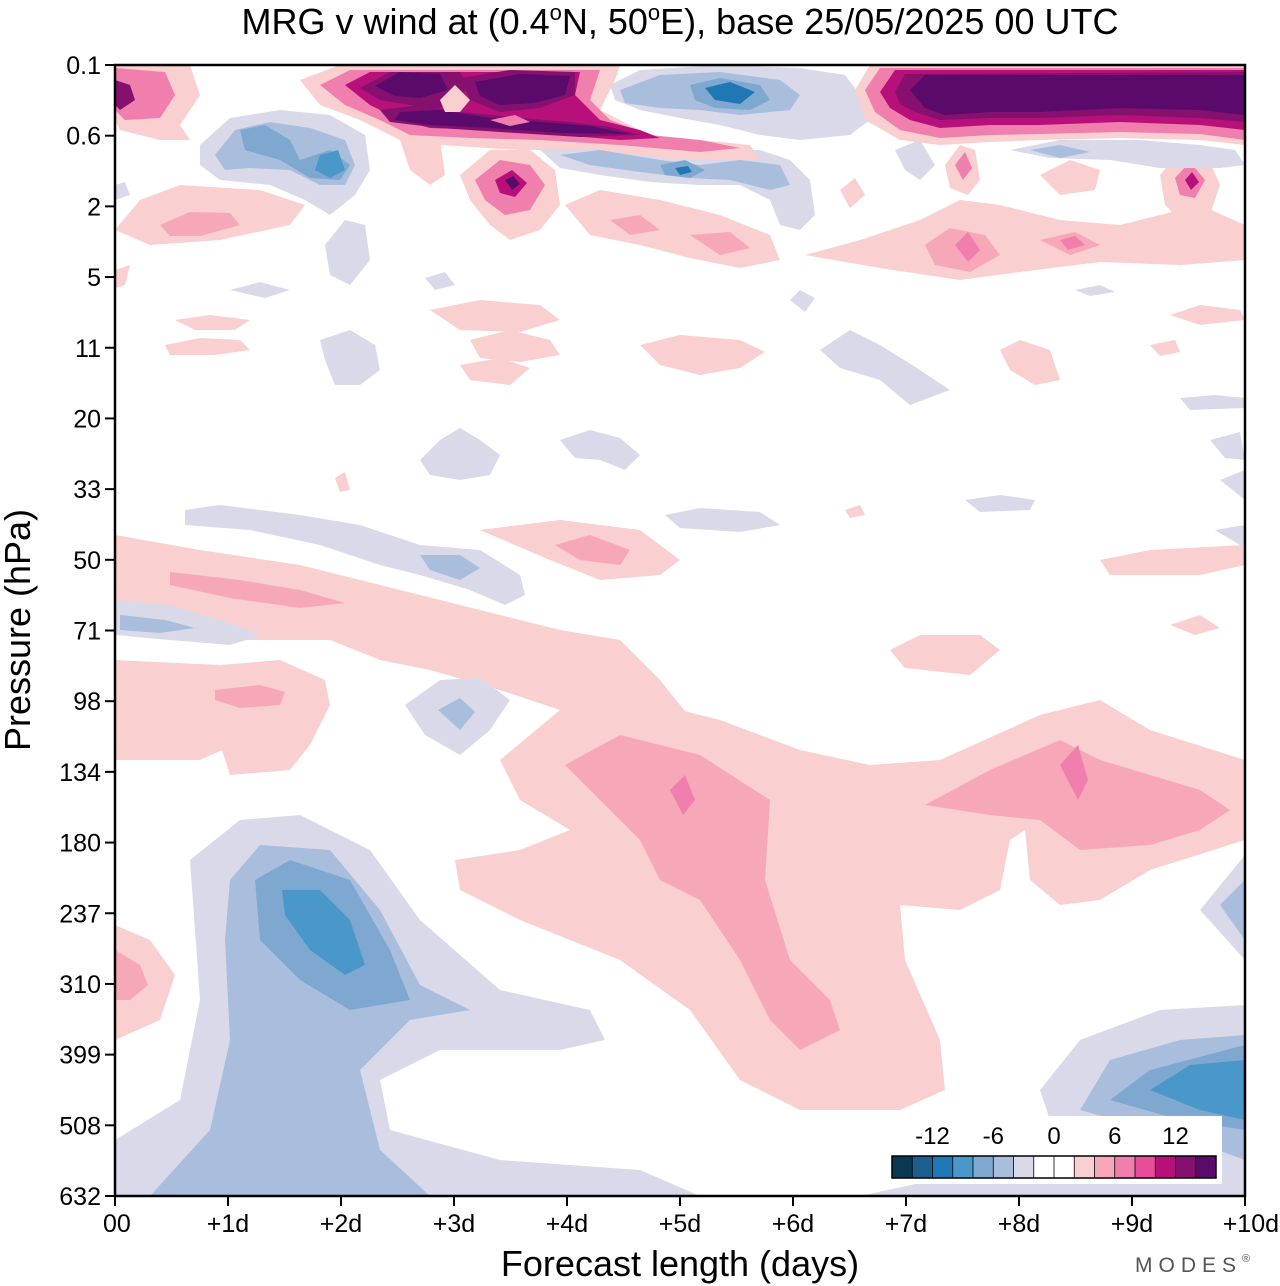 The height and width of the screenshot is (1286, 1280). I want to click on contour-pos-2-11-left, so click(207, 346).